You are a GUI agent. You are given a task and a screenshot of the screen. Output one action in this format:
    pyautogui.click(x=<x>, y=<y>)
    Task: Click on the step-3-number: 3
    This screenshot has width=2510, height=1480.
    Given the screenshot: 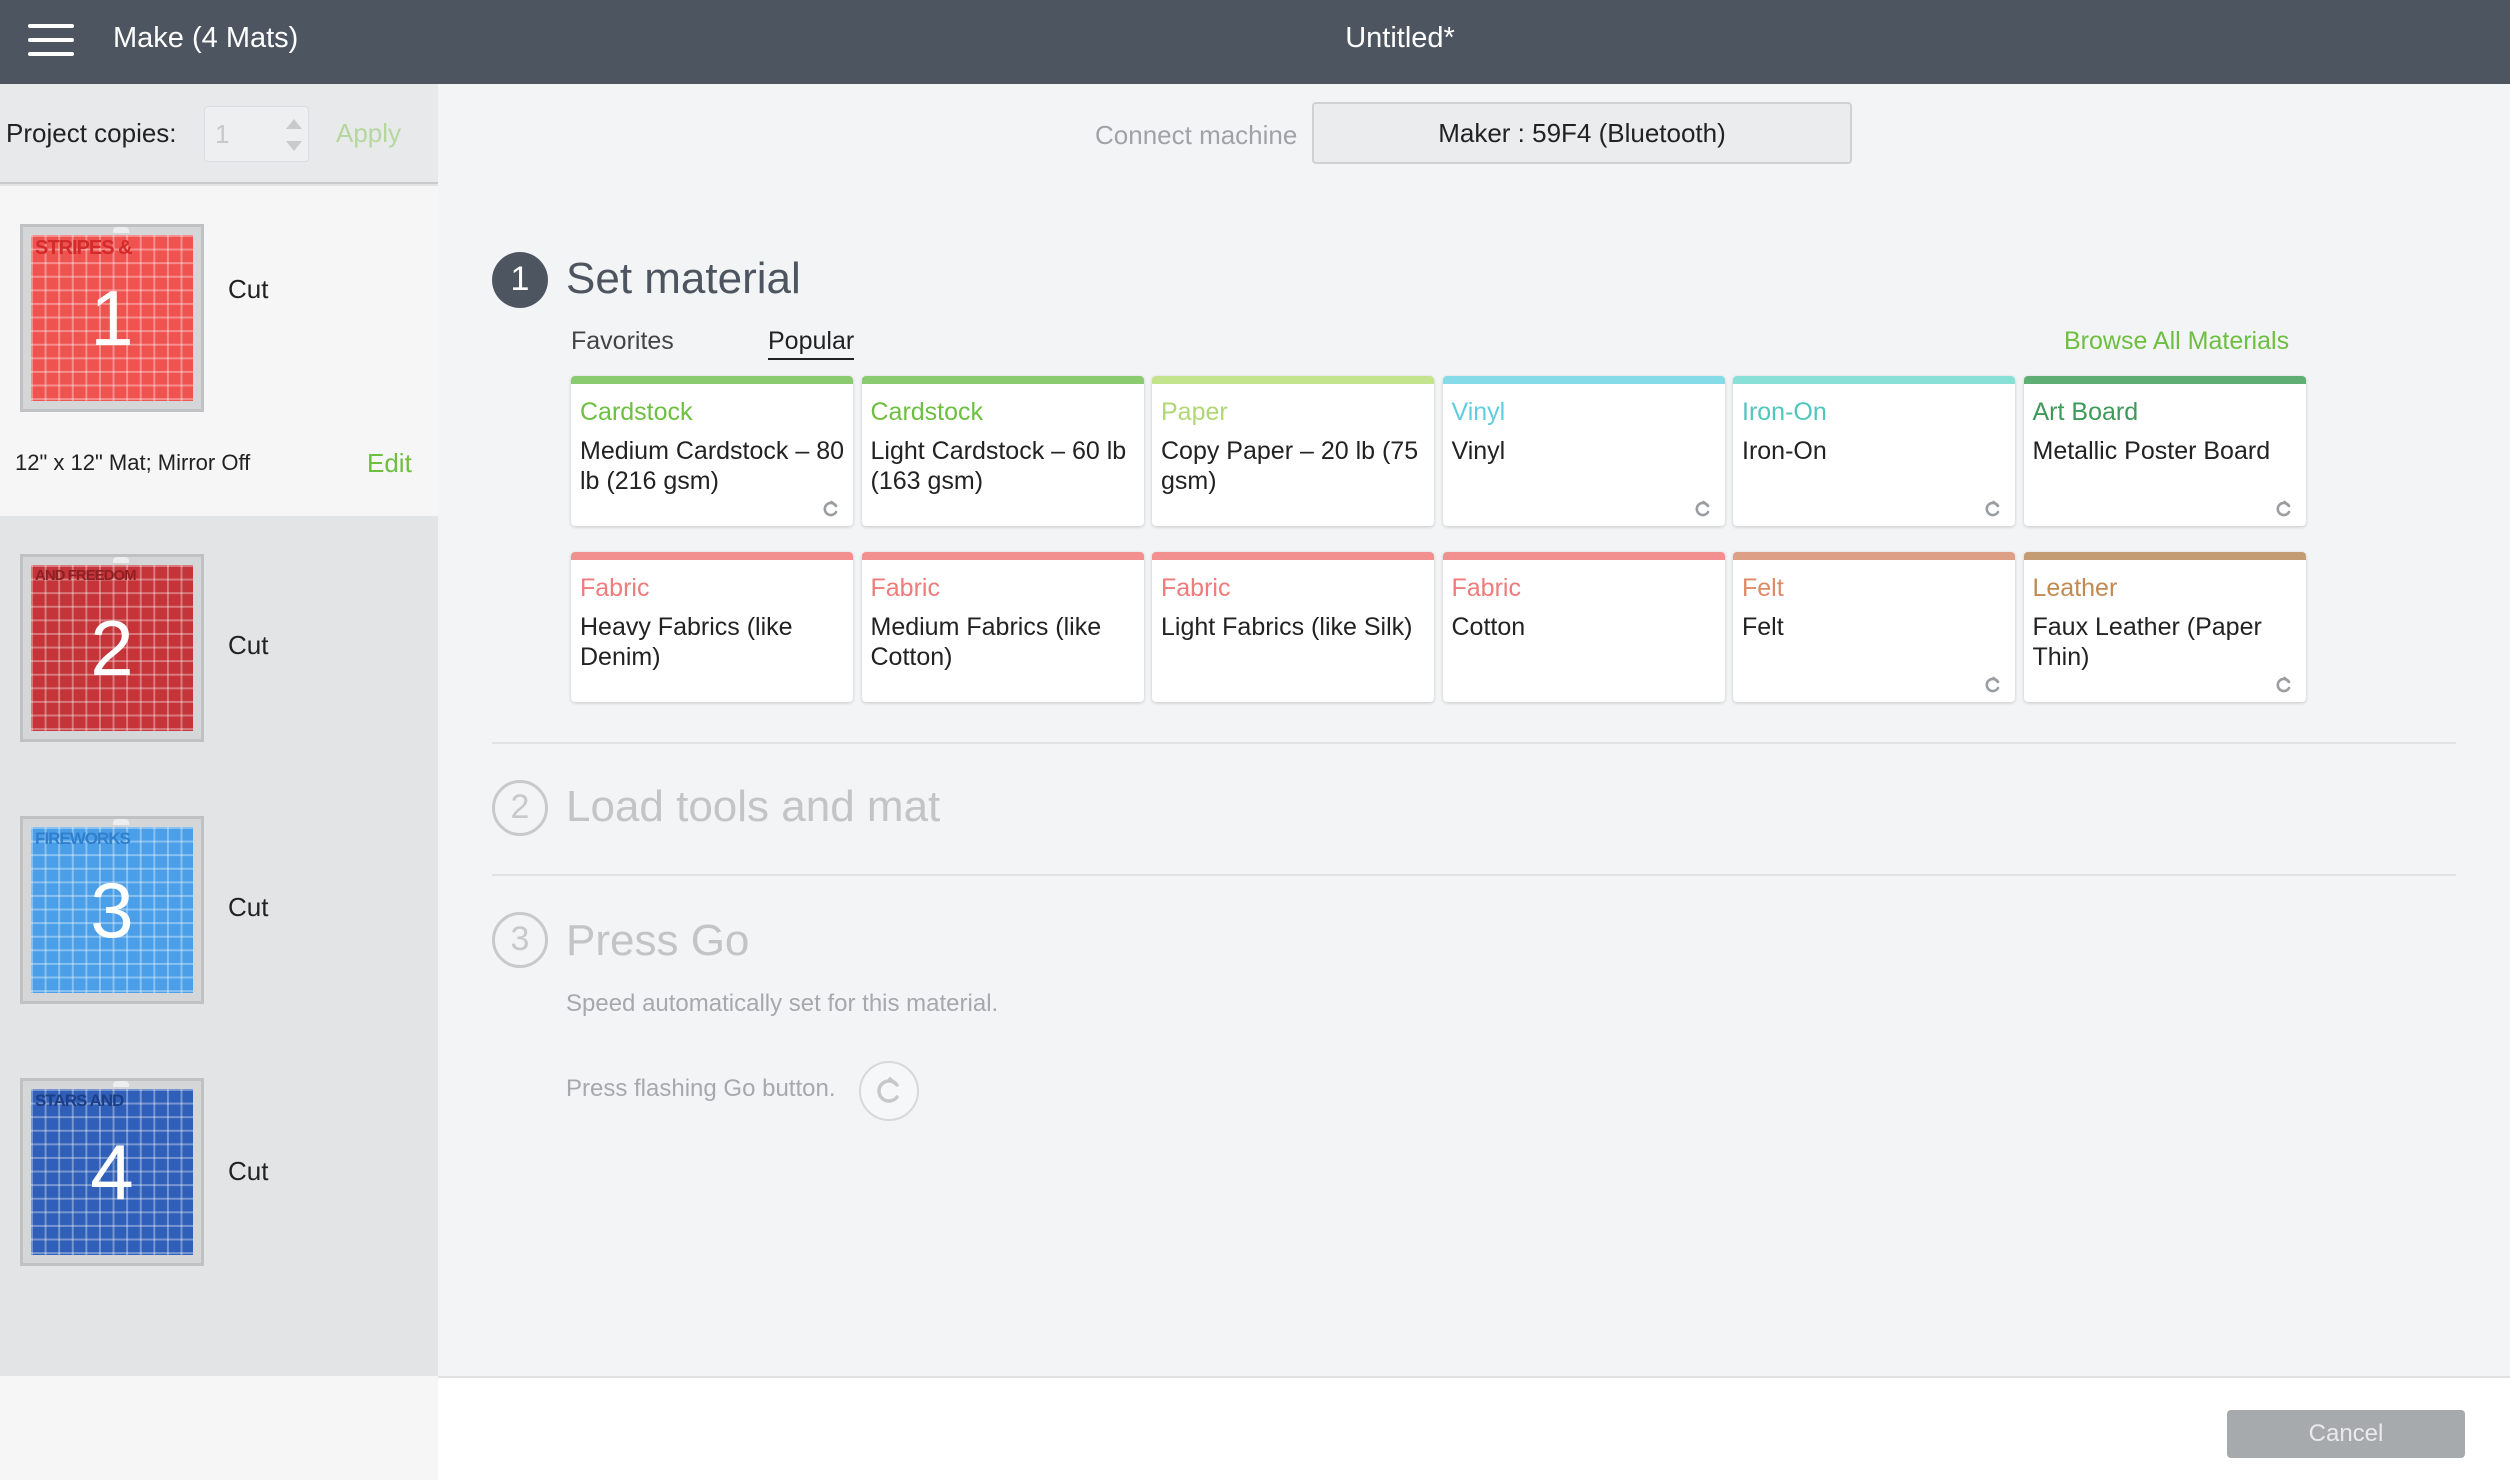 What is the action you would take?
    pyautogui.click(x=520, y=940)
    